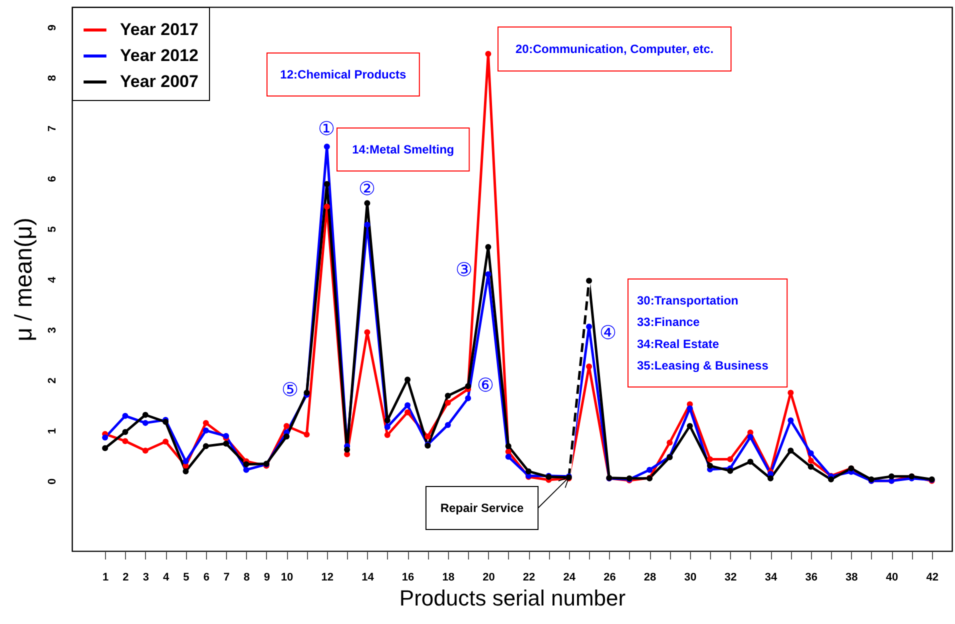  What do you see at coordinates (52, 381) in the screenshot?
I see `y-tick-label: 2` at bounding box center [52, 381].